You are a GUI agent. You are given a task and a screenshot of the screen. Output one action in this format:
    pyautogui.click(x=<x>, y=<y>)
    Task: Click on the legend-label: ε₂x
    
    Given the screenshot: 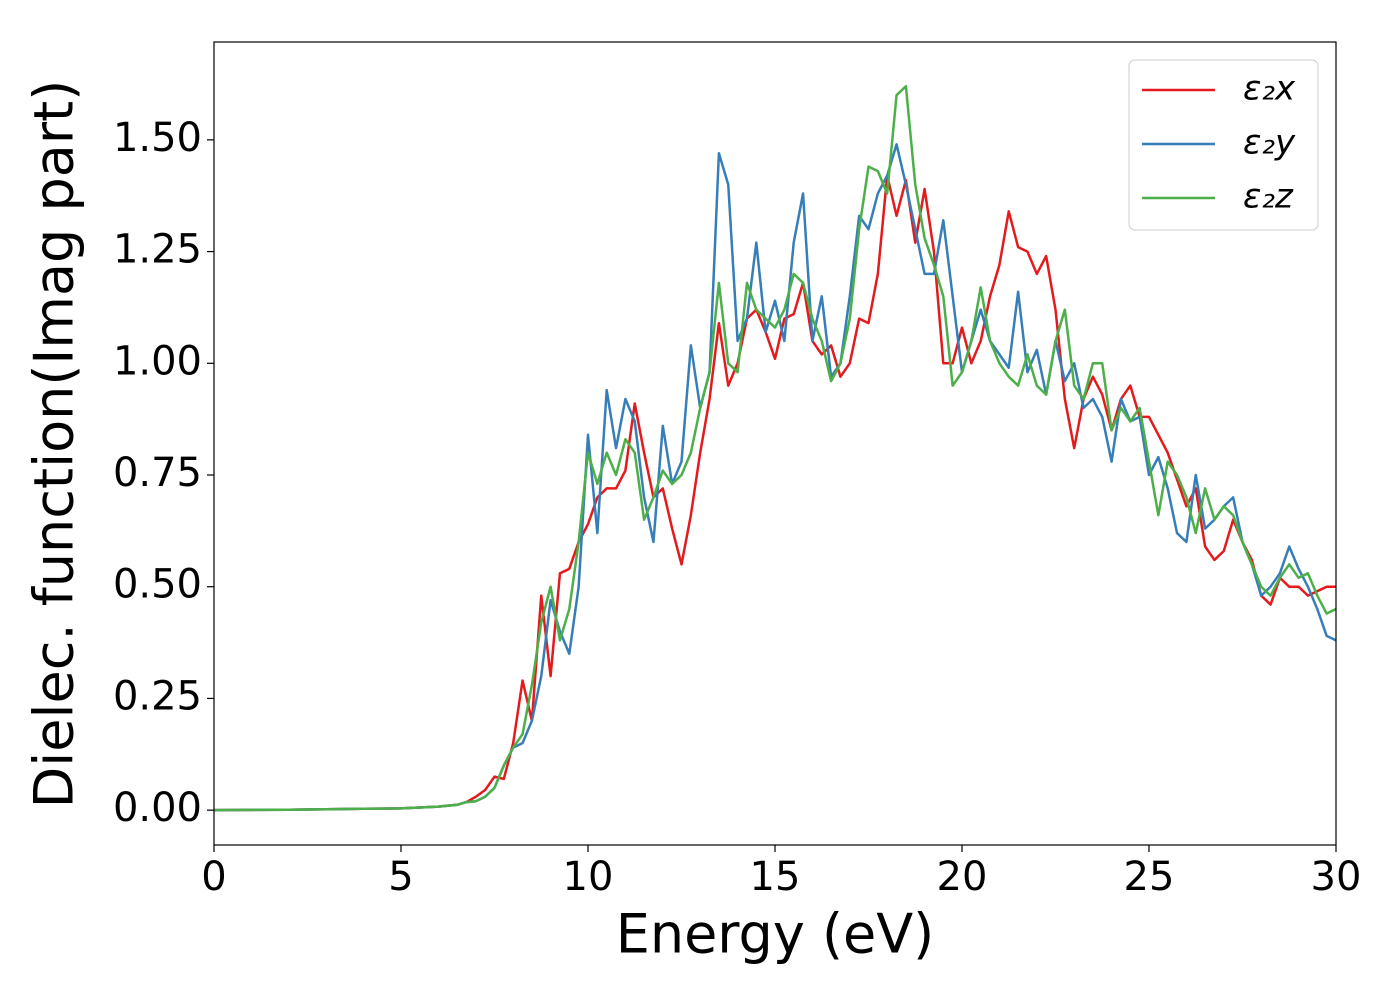 What is the action you would take?
    pyautogui.click(x=1269, y=89)
    